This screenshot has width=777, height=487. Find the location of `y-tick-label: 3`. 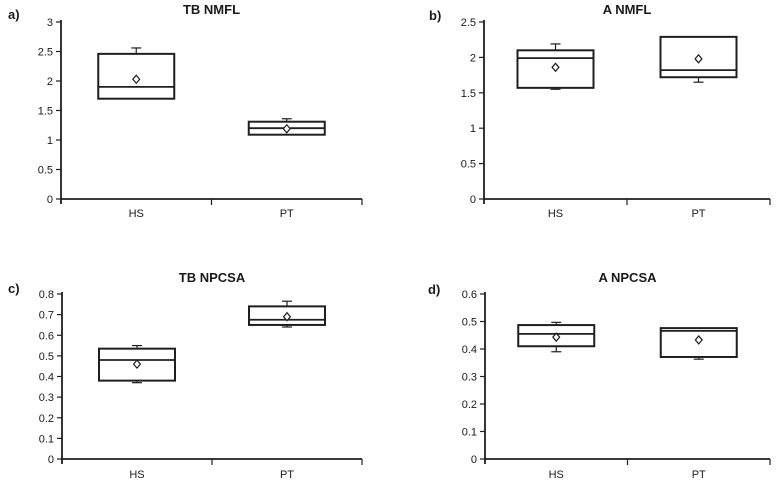

y-tick-label: 3 is located at coordinates (50, 23).